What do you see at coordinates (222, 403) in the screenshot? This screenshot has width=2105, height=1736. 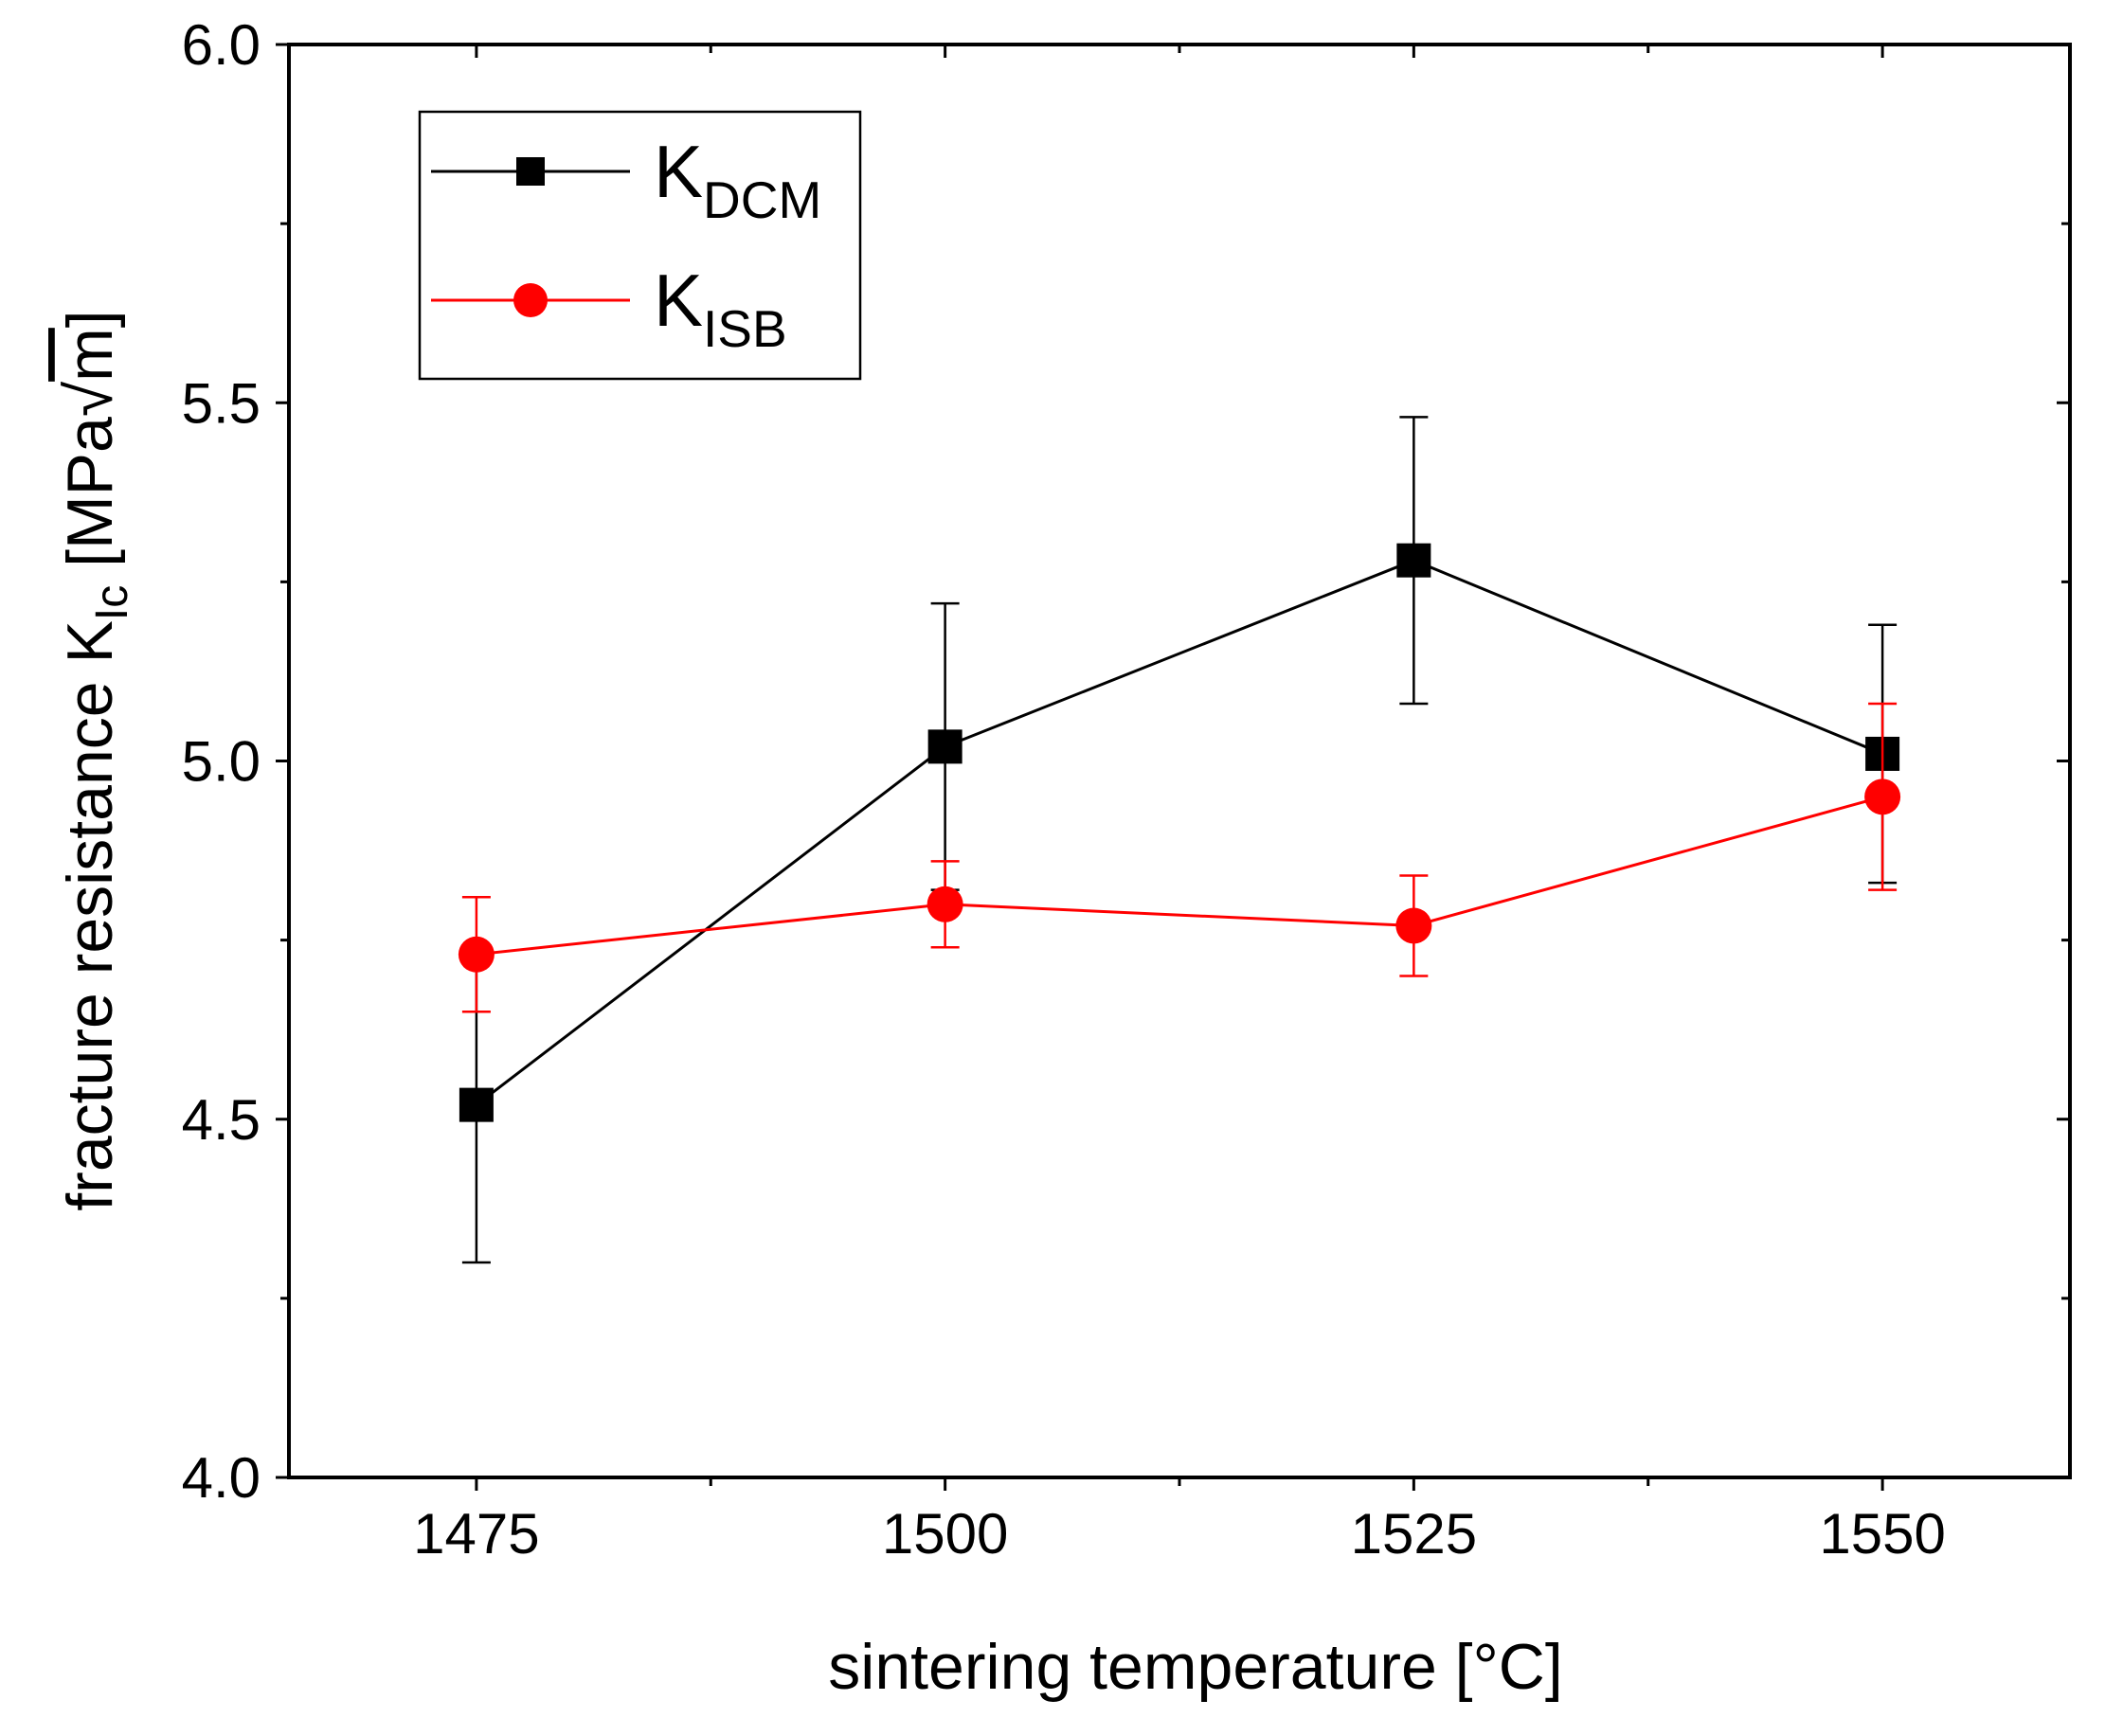 I see `y-tick-label: 5.5` at bounding box center [222, 403].